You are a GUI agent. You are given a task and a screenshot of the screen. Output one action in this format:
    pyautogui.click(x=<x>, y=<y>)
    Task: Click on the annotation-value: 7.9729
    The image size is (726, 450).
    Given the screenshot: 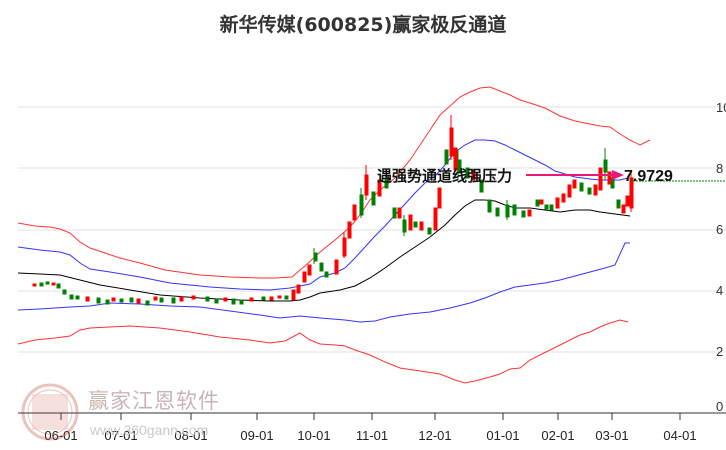 What is the action you would take?
    pyautogui.click(x=648, y=176)
    